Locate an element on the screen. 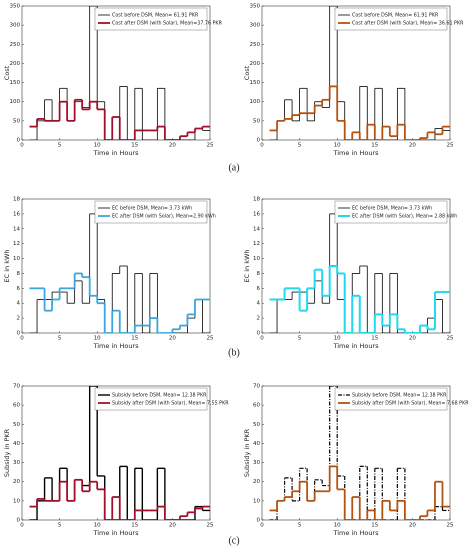 The image size is (468, 550). legend-label: Subsidy before DSM, Mean= 12.38 PKR is located at coordinates (159, 396).